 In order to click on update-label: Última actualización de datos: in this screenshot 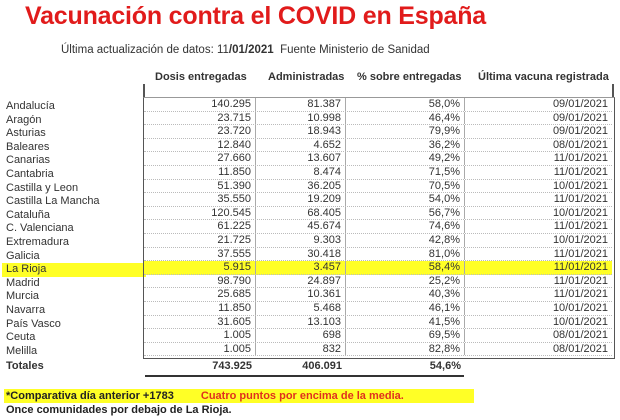, I will do `click(139, 50)`.